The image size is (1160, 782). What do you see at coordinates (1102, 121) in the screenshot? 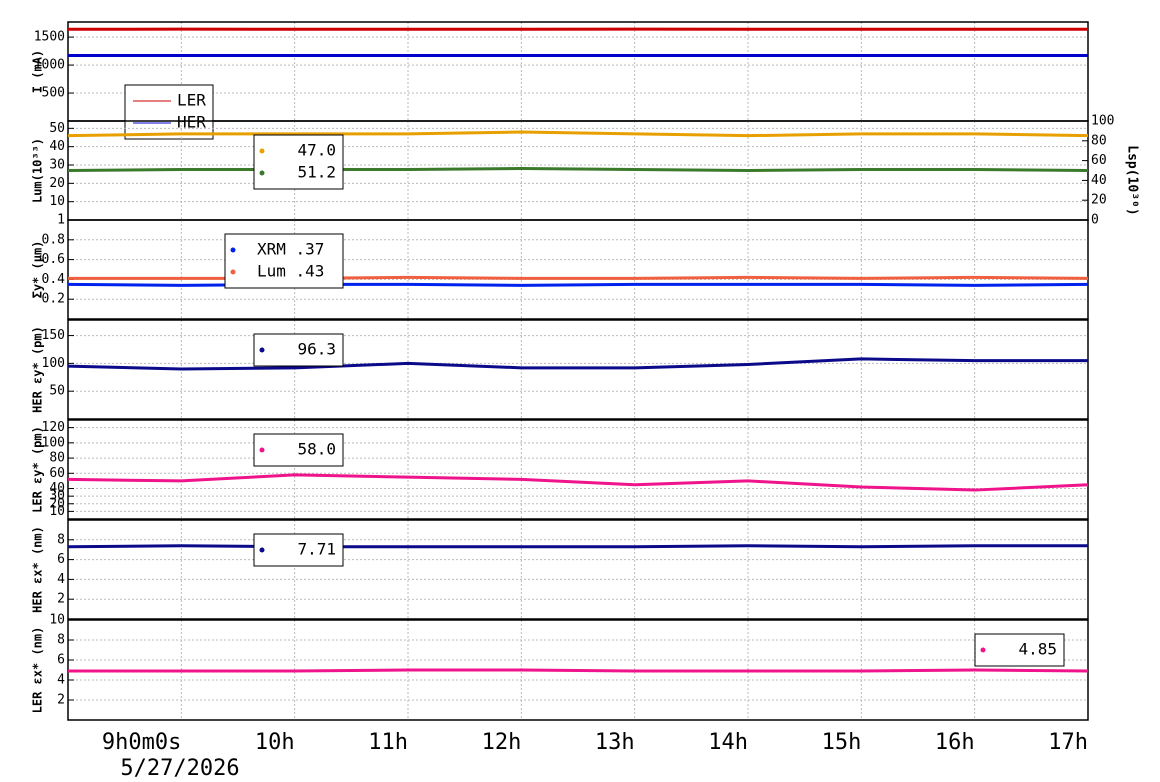
I see `y2-tick-label: 100` at bounding box center [1102, 121].